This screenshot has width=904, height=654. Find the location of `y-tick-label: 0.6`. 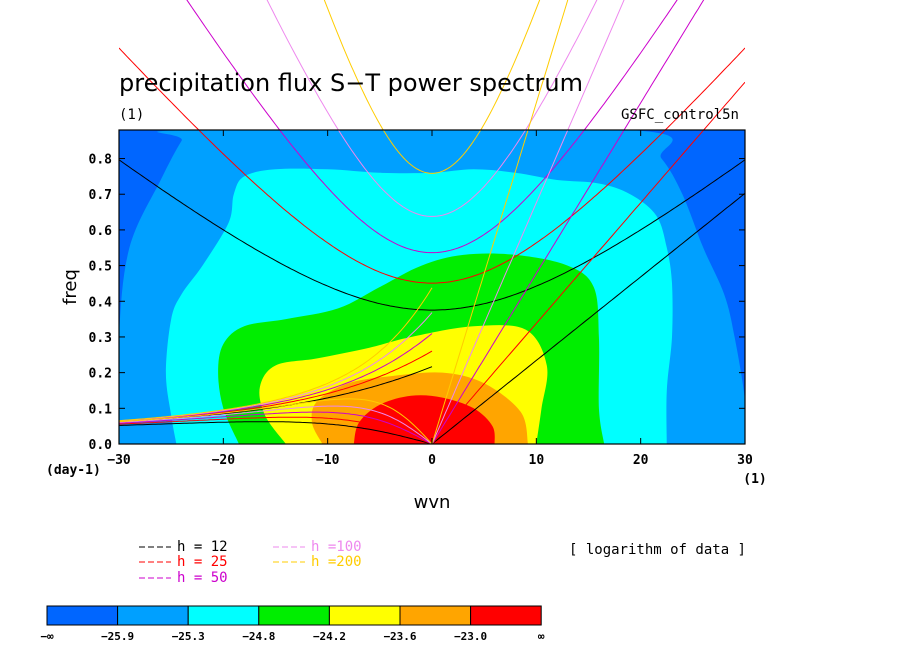

y-tick-label: 0.6 is located at coordinates (101, 231).